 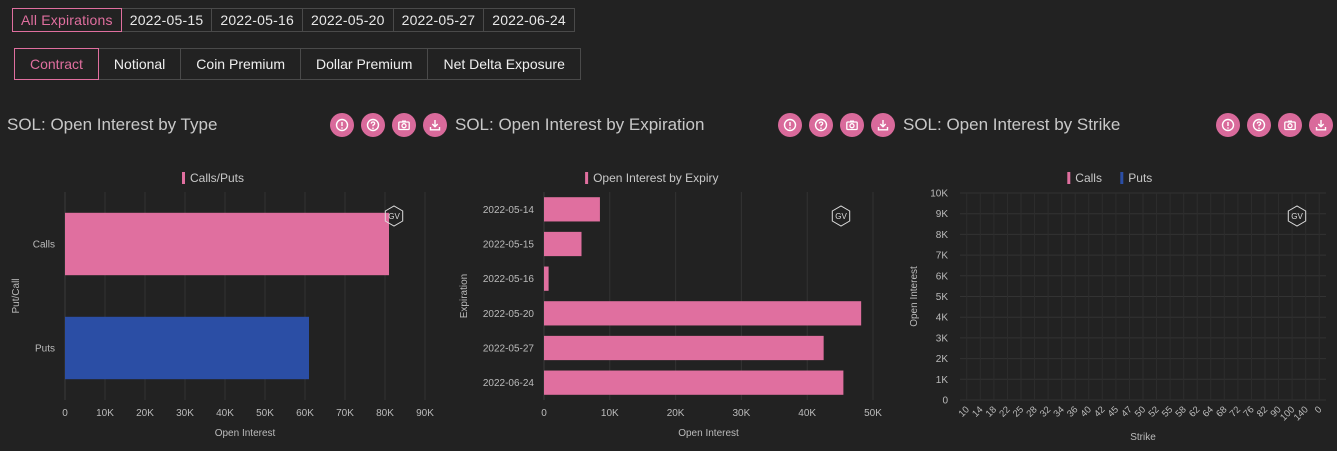 What do you see at coordinates (509, 279) in the screenshot?
I see `y-tick-label: 2022-05-16` at bounding box center [509, 279].